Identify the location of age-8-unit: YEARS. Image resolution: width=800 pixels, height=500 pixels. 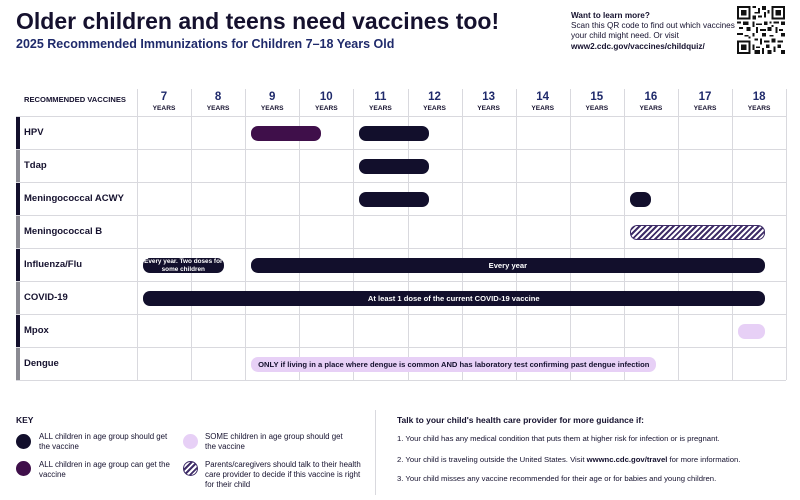
(218, 108).